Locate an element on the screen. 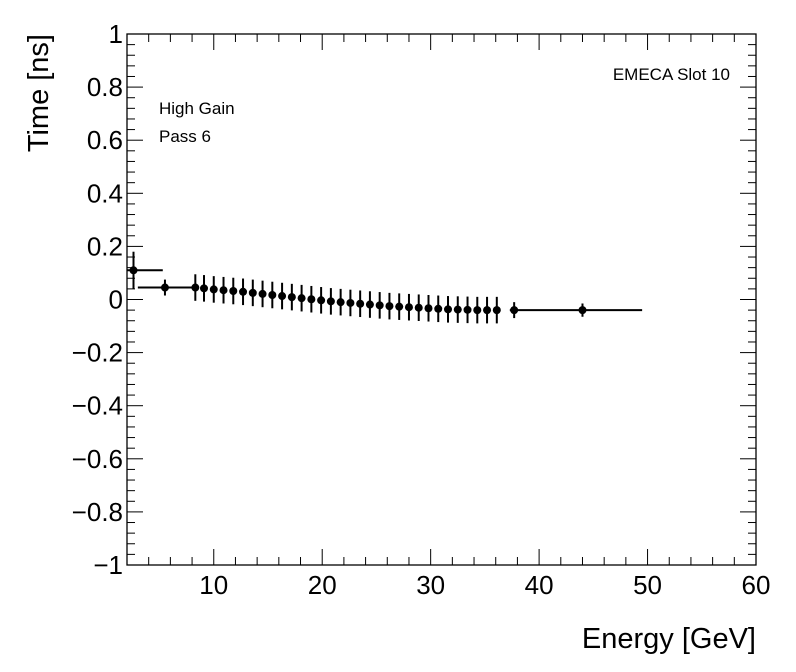 Image resolution: width=796 pixels, height=672 pixels. slot-annotation: EMECA Slot 10 is located at coordinates (671, 74).